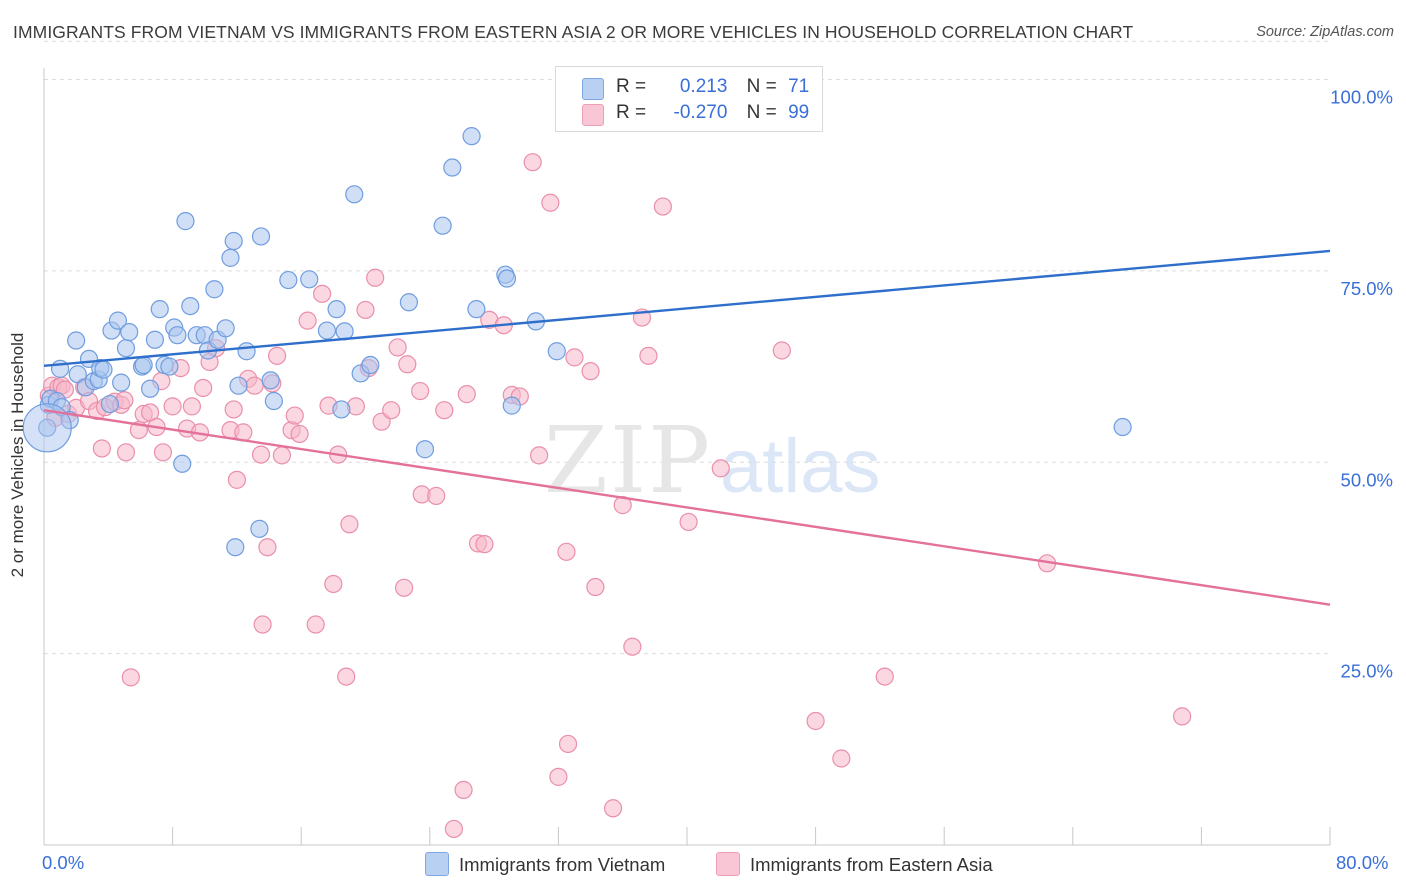  I want to click on legend-r-value: -0.270, so click(700, 112).